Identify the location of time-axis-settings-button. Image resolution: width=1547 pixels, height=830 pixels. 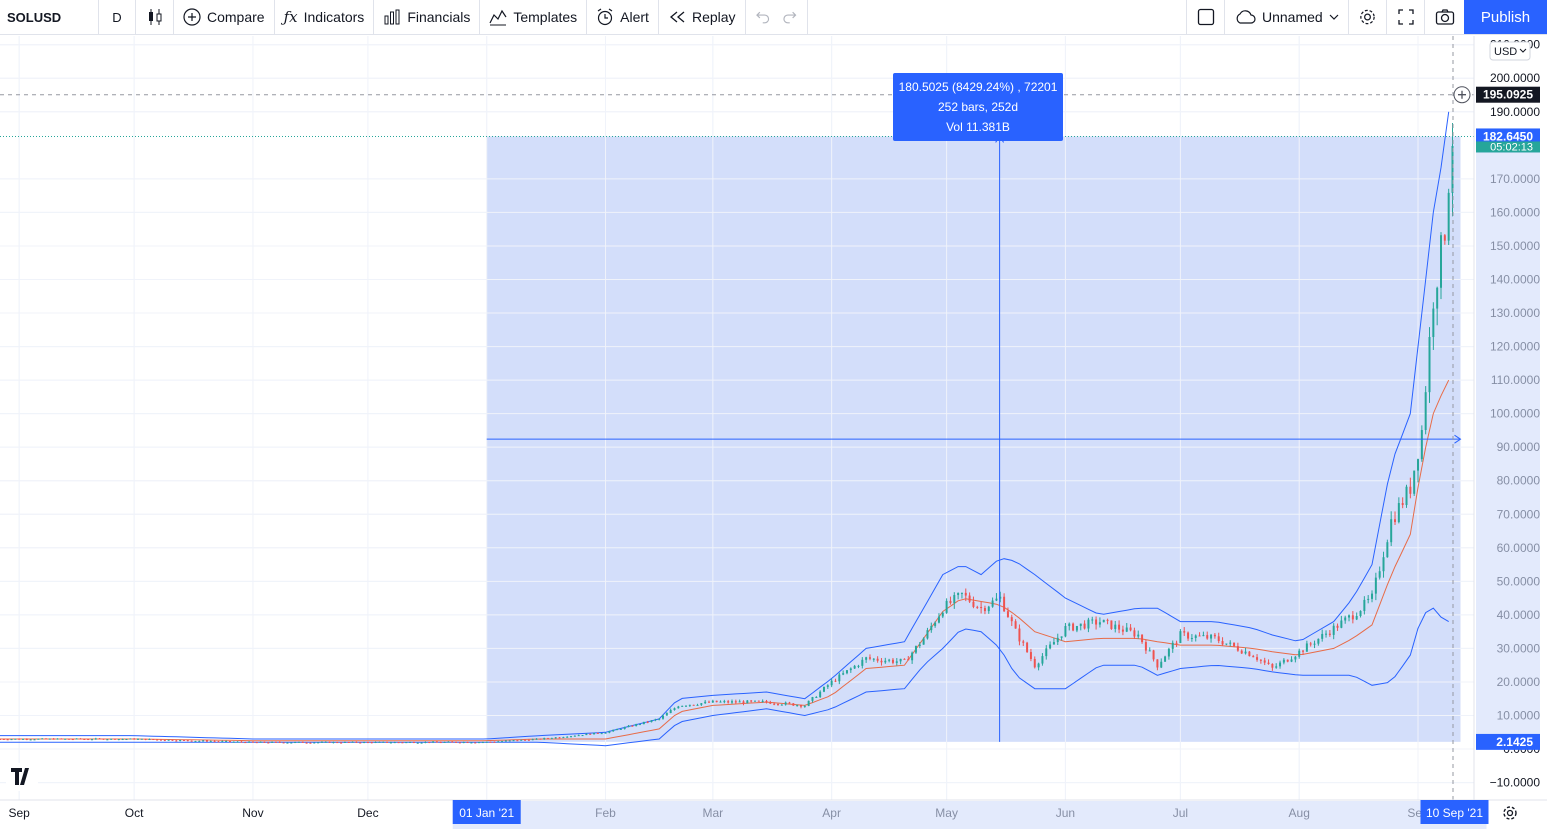
(1510, 813).